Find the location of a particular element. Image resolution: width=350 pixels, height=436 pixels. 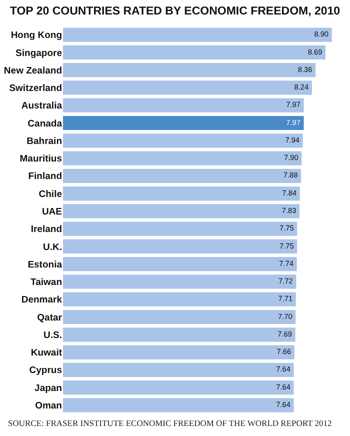

y-tick-label: Bahrain is located at coordinates (44, 141).